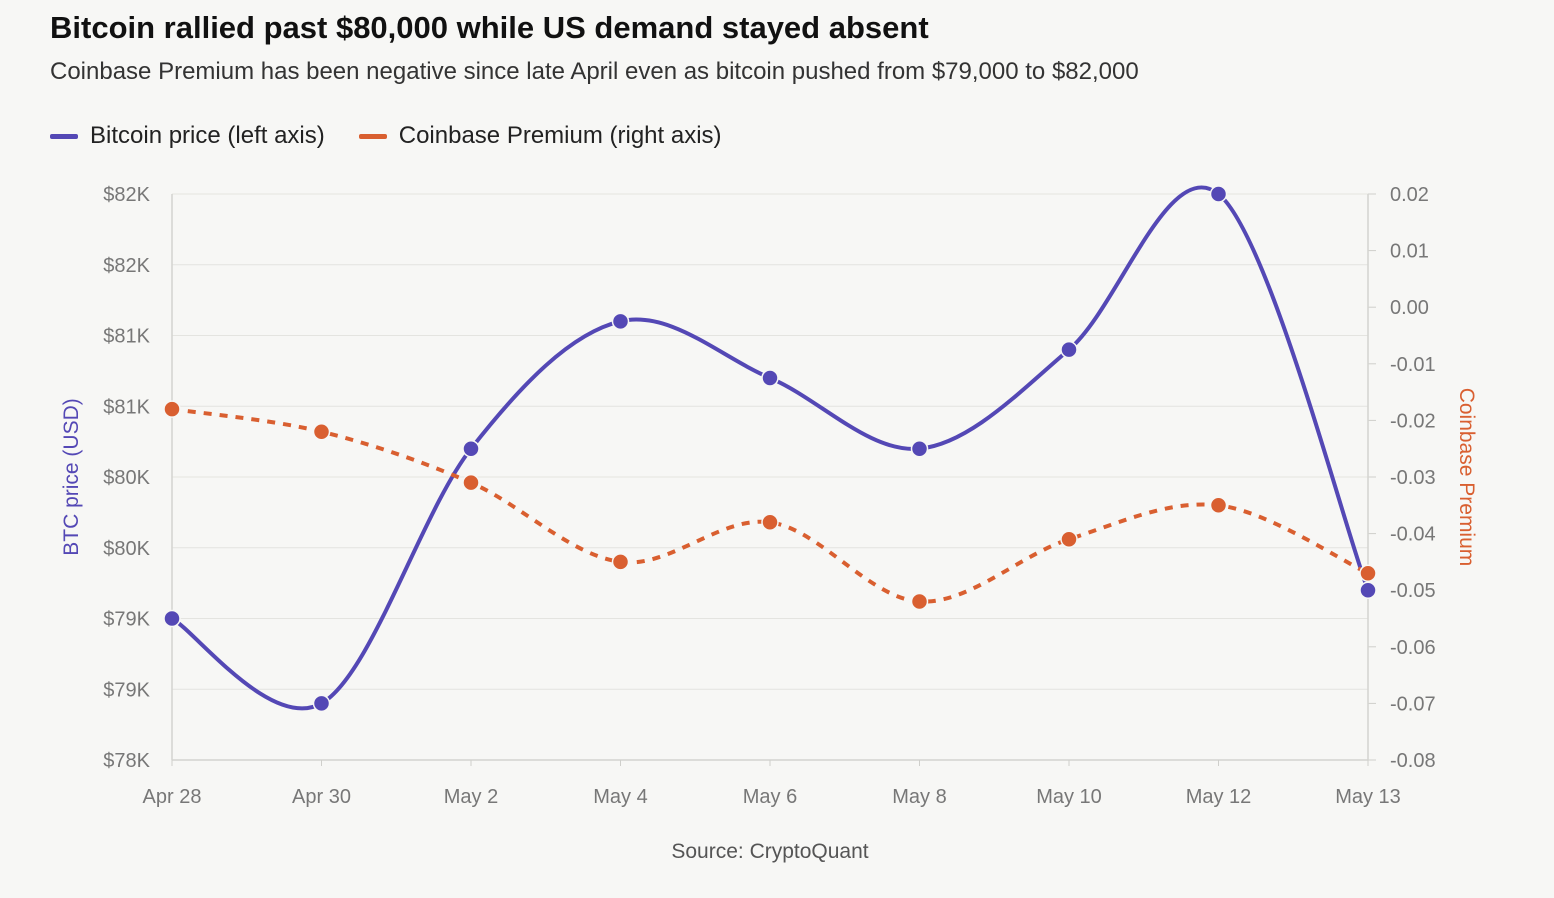  Describe the element at coordinates (207, 135) in the screenshot. I see `legend-label-bitcoin: Bitcoin price (left axis)` at that location.